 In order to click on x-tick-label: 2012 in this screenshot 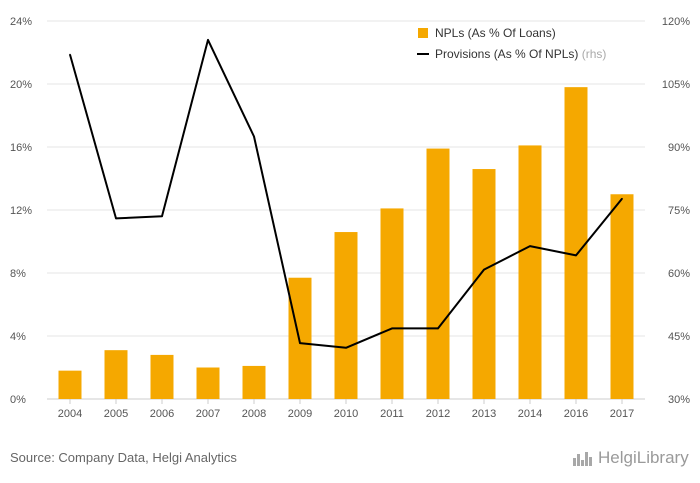, I will do `click(438, 414)`.